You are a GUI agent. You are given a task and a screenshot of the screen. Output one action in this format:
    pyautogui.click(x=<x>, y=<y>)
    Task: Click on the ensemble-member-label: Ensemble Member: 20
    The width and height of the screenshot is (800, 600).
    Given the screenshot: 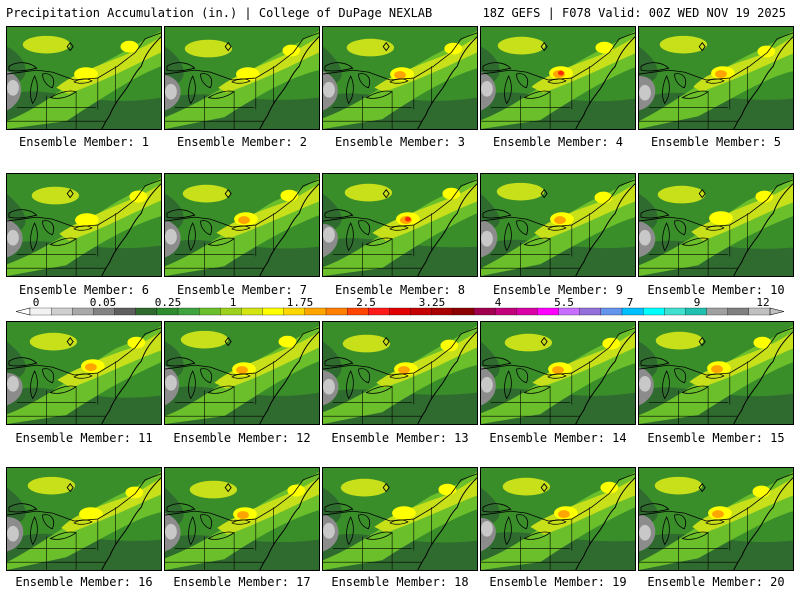 What is the action you would take?
    pyautogui.click(x=716, y=582)
    